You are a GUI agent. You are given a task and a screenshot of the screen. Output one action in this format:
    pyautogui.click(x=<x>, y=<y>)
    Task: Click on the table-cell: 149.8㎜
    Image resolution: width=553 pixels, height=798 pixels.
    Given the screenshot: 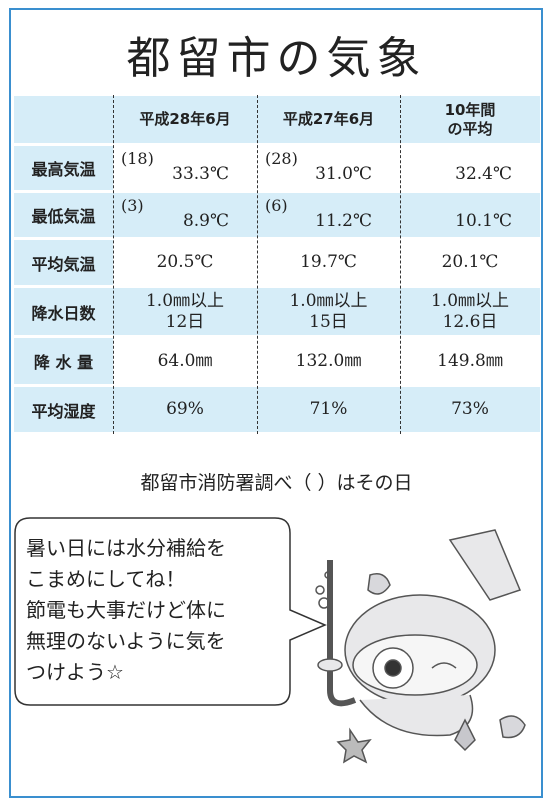 What is the action you would take?
    pyautogui.click(x=470, y=361)
    